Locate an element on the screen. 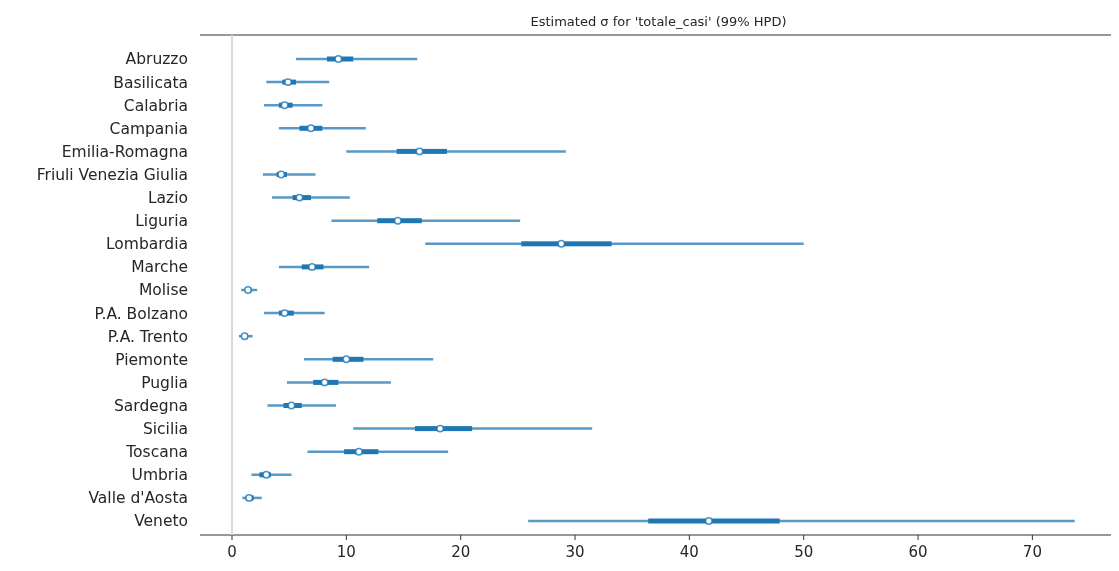 Image resolution: width=1119 pixels, height=571 pixels. y-tick-label: Piemonte is located at coordinates (151, 359).